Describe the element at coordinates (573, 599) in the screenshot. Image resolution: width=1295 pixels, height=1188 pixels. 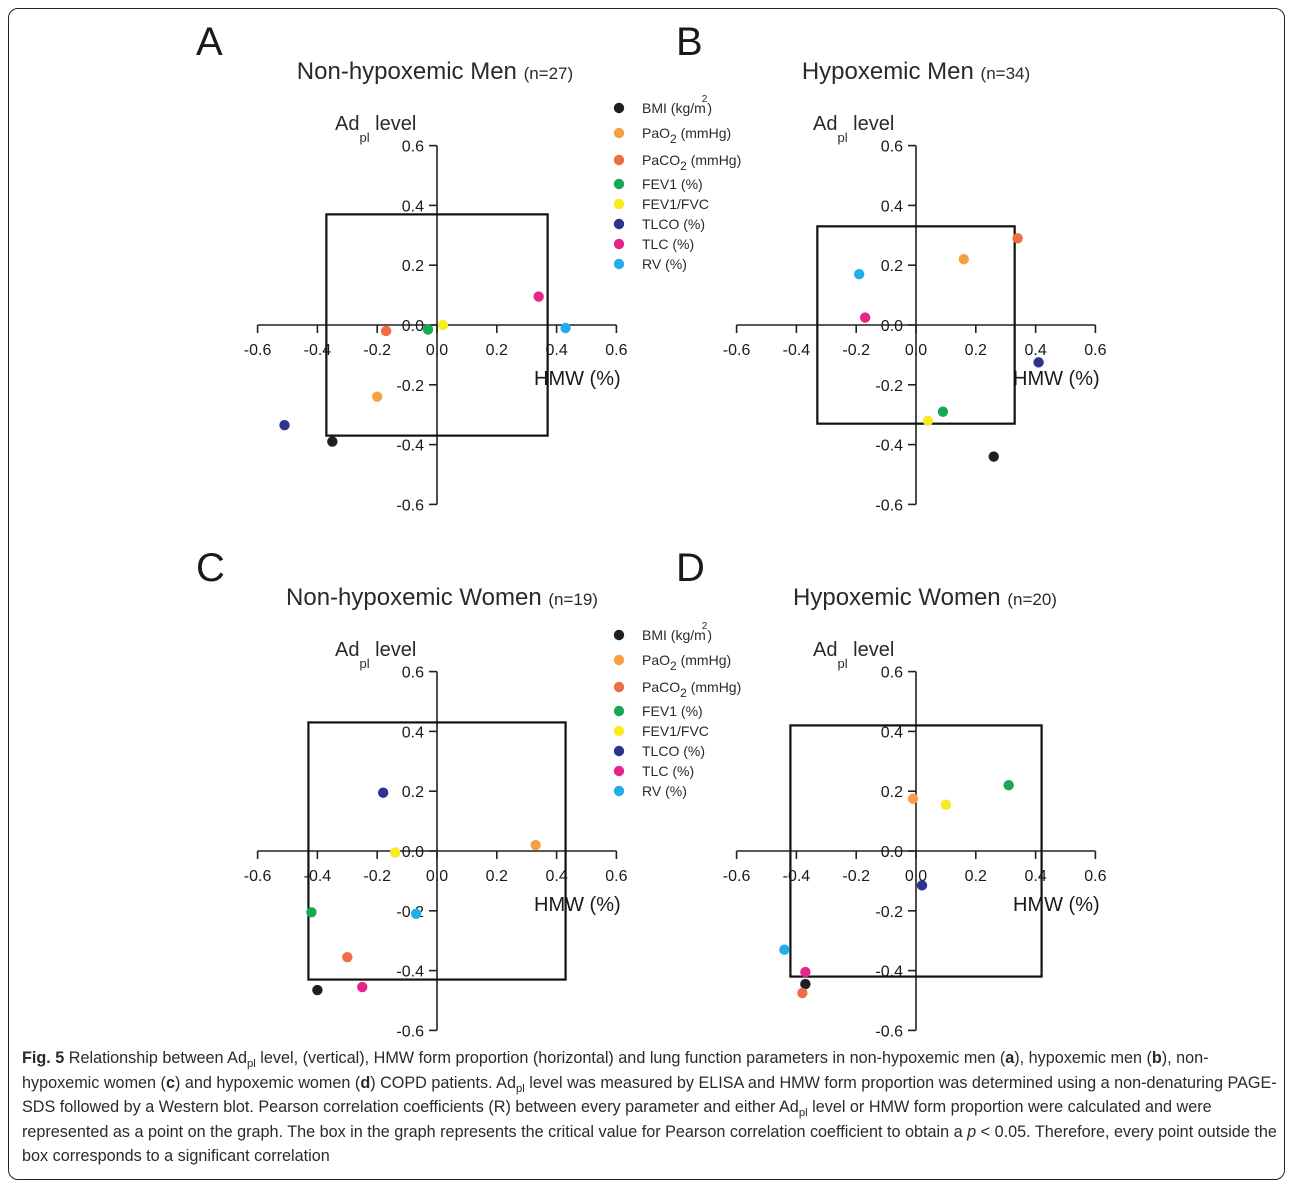
I see `panel-n-label: (n=19)` at that location.